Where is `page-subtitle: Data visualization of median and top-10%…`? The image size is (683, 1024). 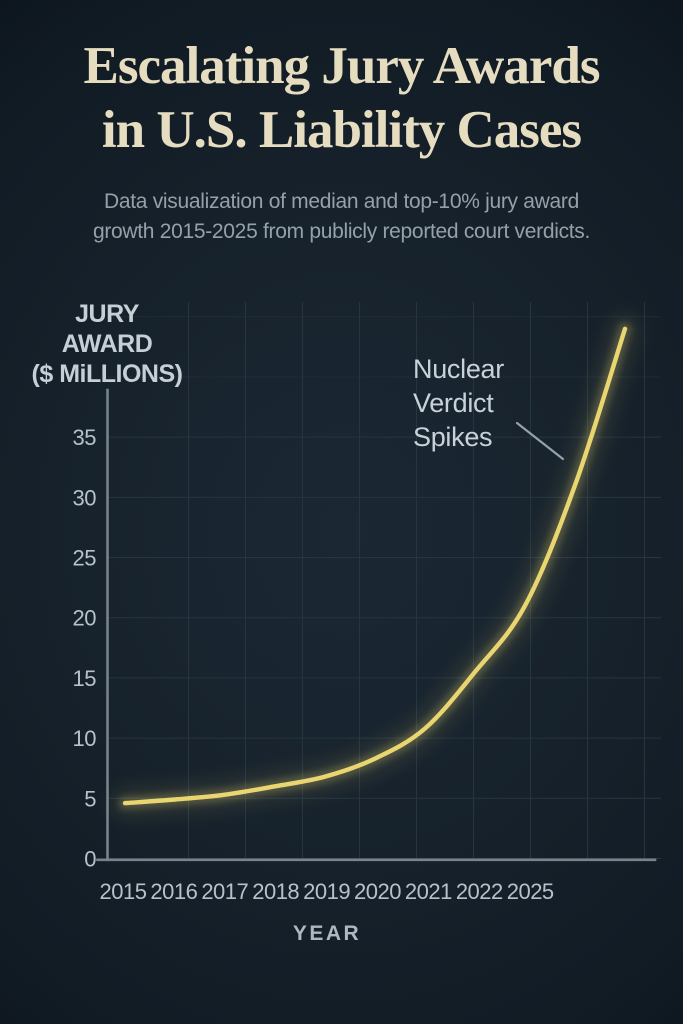
page-subtitle: Data visualization of median and top-10%… is located at coordinates (341, 216).